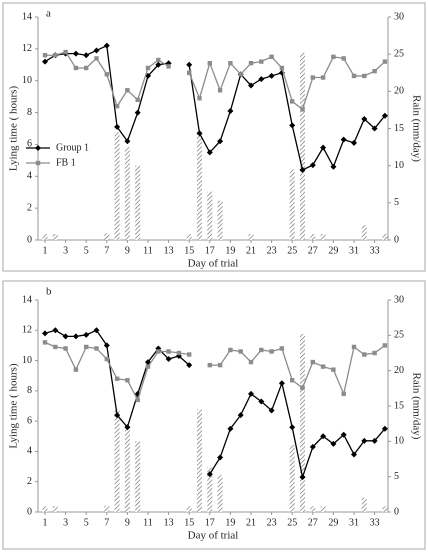 The height and width of the screenshot is (555, 428). Describe the element at coordinates (49, 292) in the screenshot. I see `panel-label: b` at that location.